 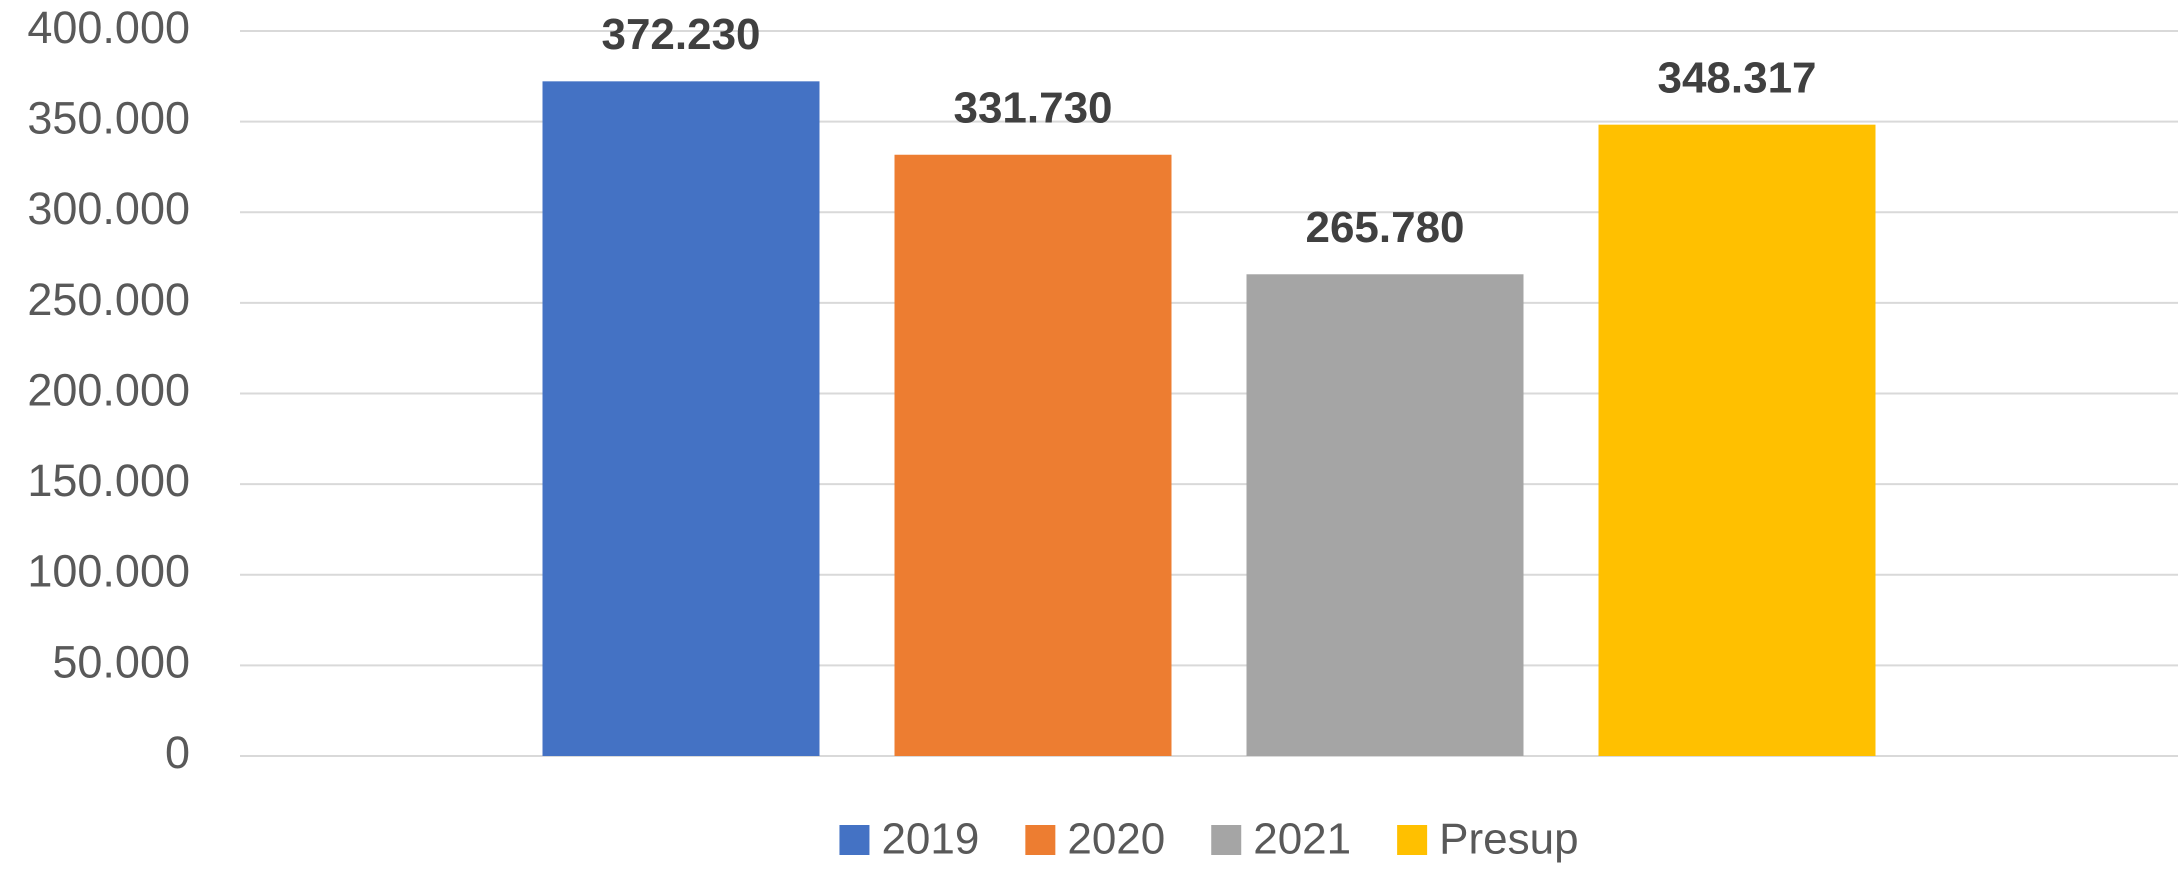 What do you see at coordinates (121, 661) in the screenshot?
I see `y-tick-label: 50.000` at bounding box center [121, 661].